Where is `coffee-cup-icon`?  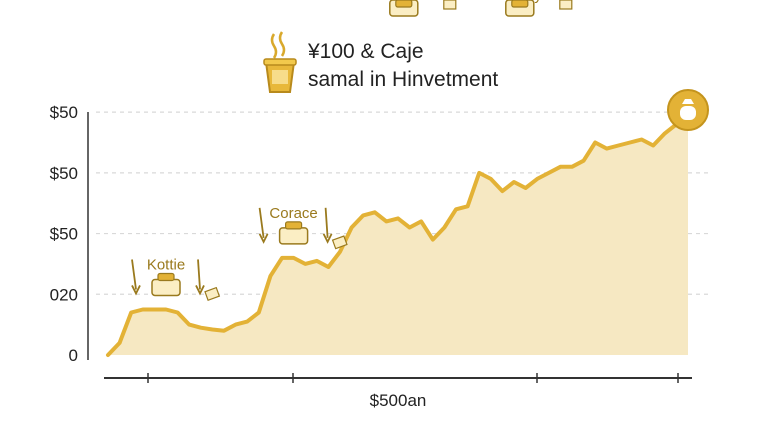
coffee-cup-icon is located at coordinates (280, 63).